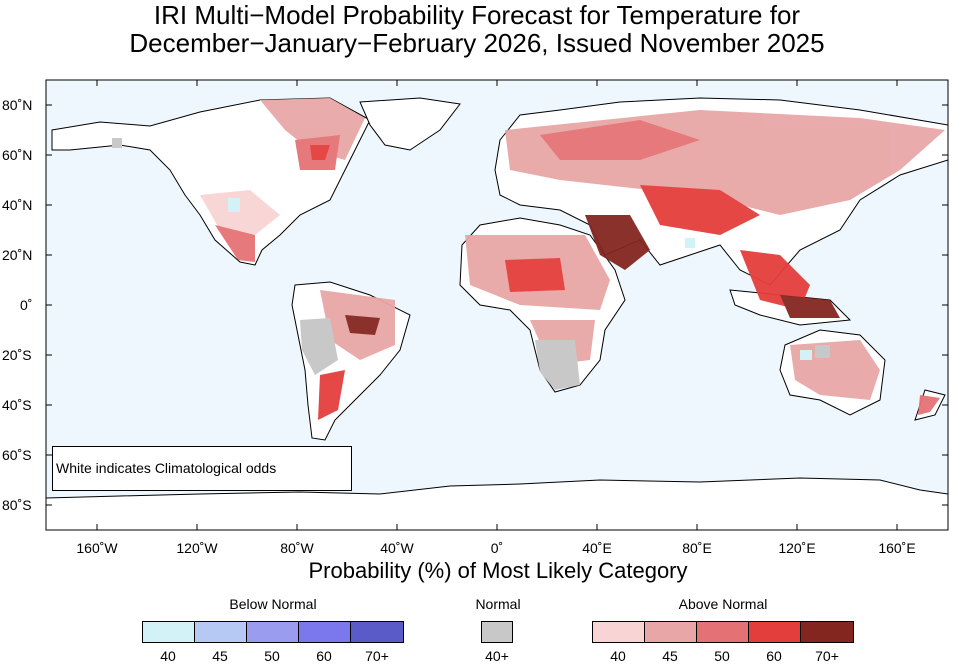 The height and width of the screenshot is (664, 954). What do you see at coordinates (17, 505) in the screenshot?
I see `lat-label: 80˚S` at bounding box center [17, 505].